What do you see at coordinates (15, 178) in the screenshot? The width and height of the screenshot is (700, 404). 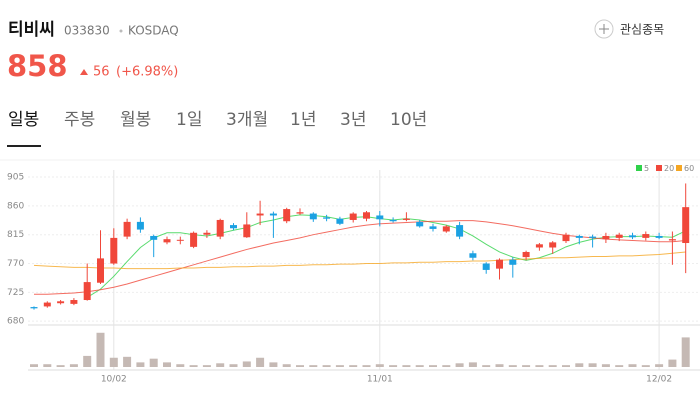 I see `y-tick-label: 905` at bounding box center [15, 178].